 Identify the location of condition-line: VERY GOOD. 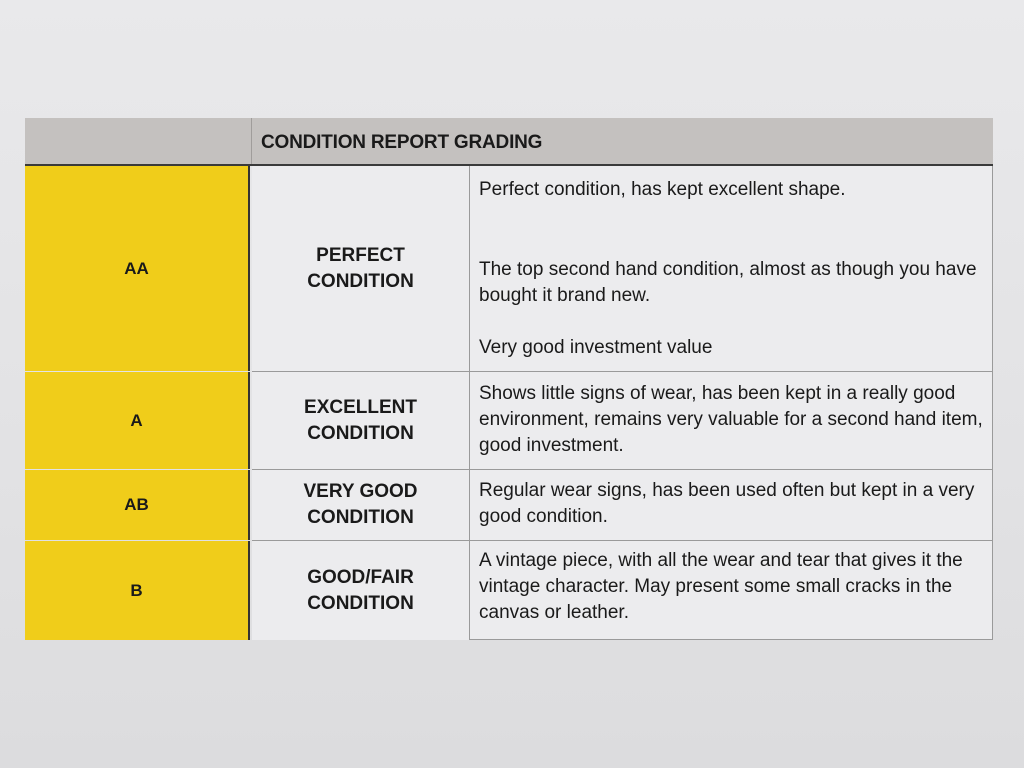
(360, 491).